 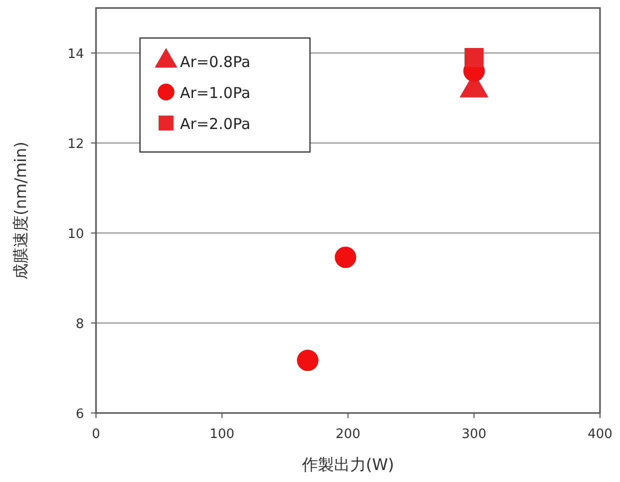 I want to click on y-tick-label: 14, so click(x=75, y=54).